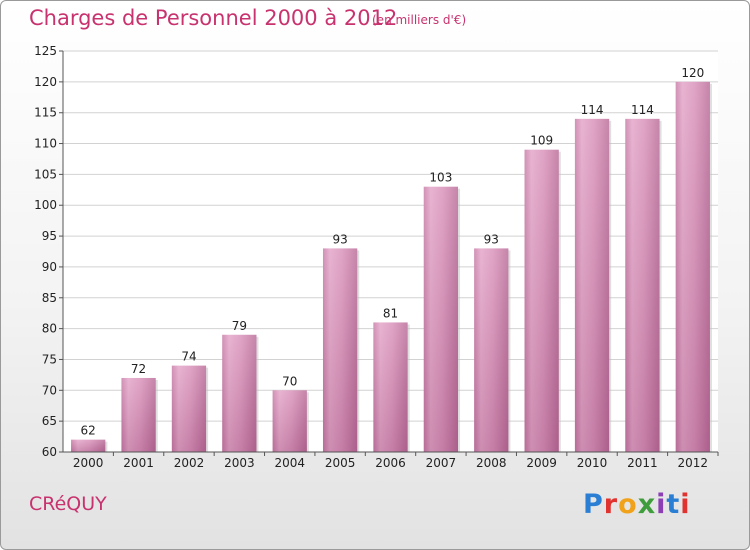 This screenshot has height=550, width=750. I want to click on y-tick-label: 65, so click(49, 421).